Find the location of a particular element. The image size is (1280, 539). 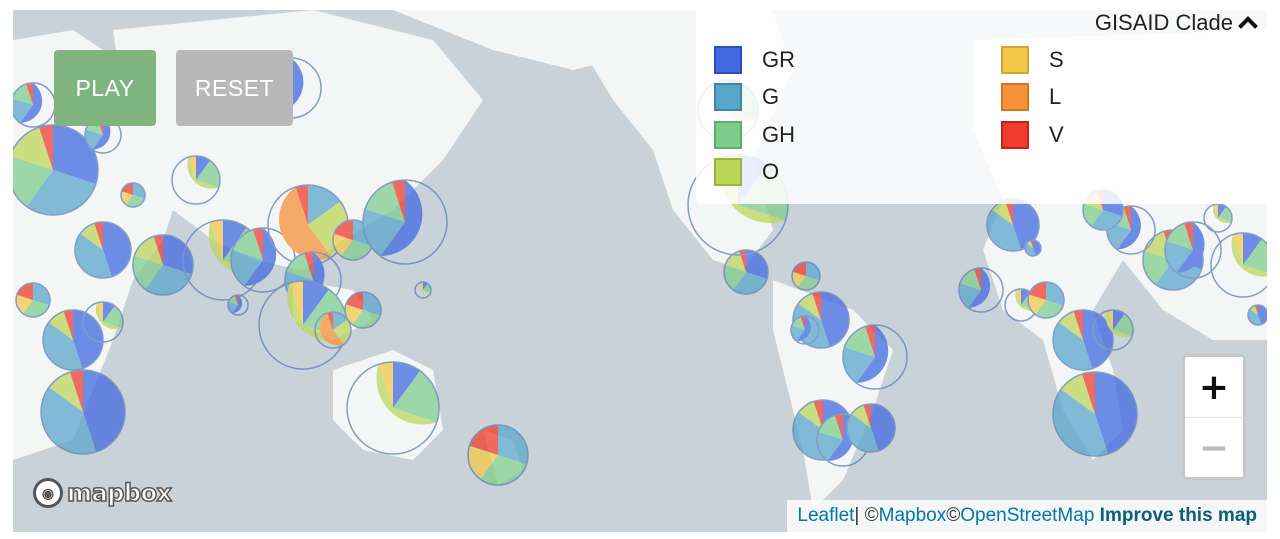

attribution-copy: © is located at coordinates (953, 515).